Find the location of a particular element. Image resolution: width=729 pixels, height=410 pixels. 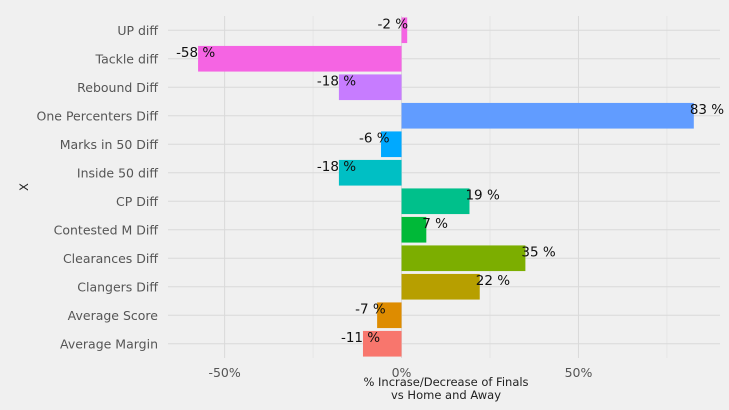

y-tick-label: Marks in 50 Diff is located at coordinates (109, 144).